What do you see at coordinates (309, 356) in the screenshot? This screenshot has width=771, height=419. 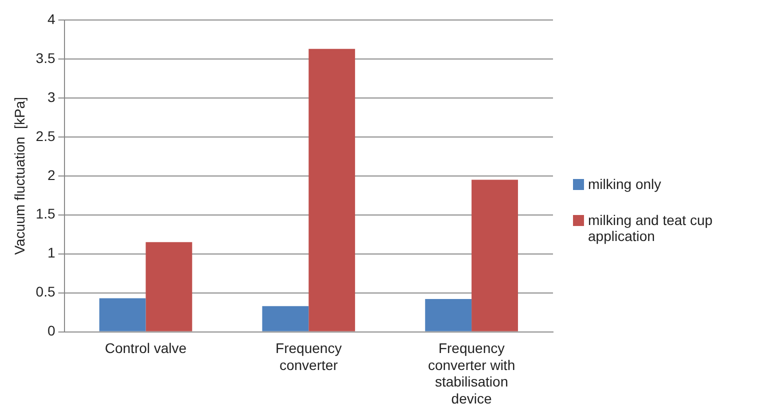 I see `x-tick-label: Frequency converter` at bounding box center [309, 356].